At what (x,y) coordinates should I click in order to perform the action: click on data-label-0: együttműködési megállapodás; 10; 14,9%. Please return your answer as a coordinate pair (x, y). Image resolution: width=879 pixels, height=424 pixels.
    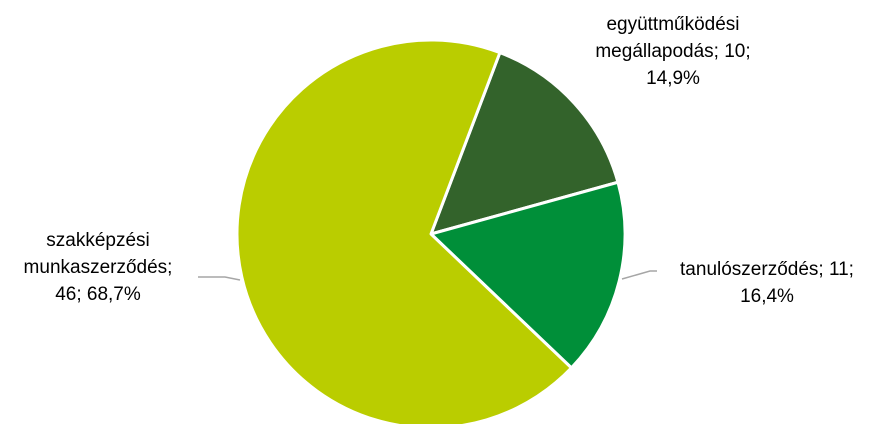
    Looking at the image, I should click on (672, 51).